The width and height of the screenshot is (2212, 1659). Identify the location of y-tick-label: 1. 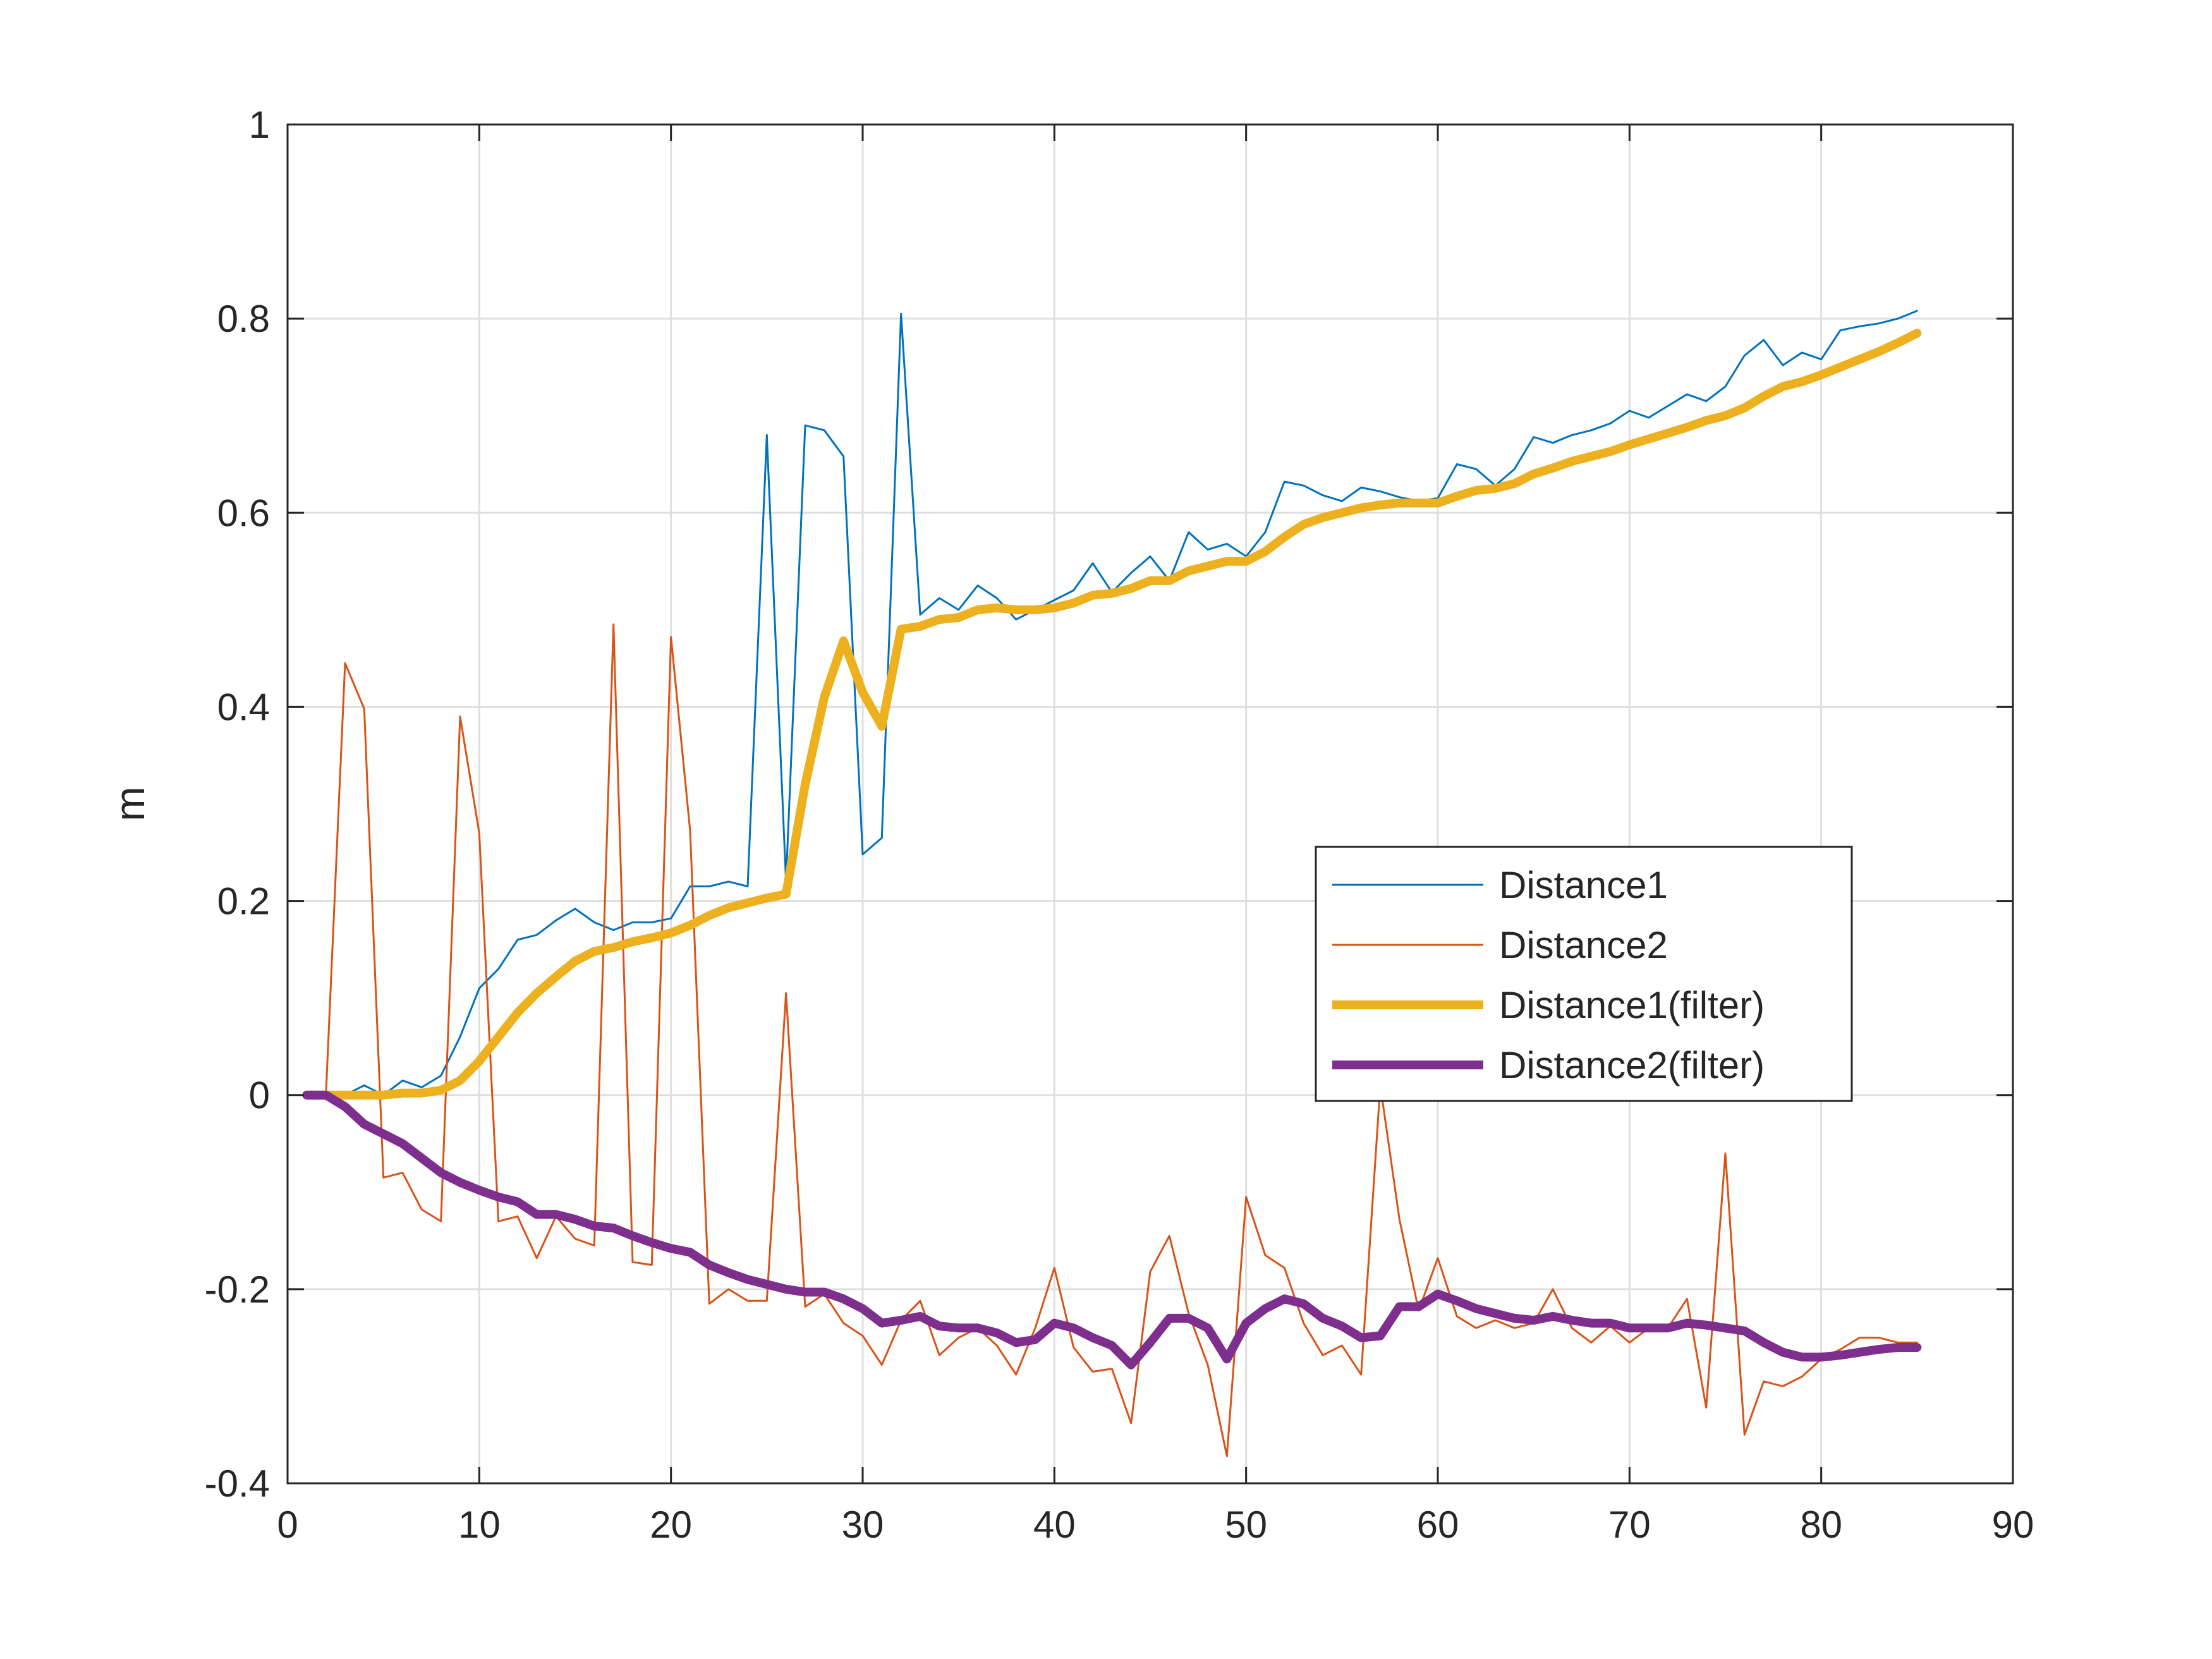
(259, 125).